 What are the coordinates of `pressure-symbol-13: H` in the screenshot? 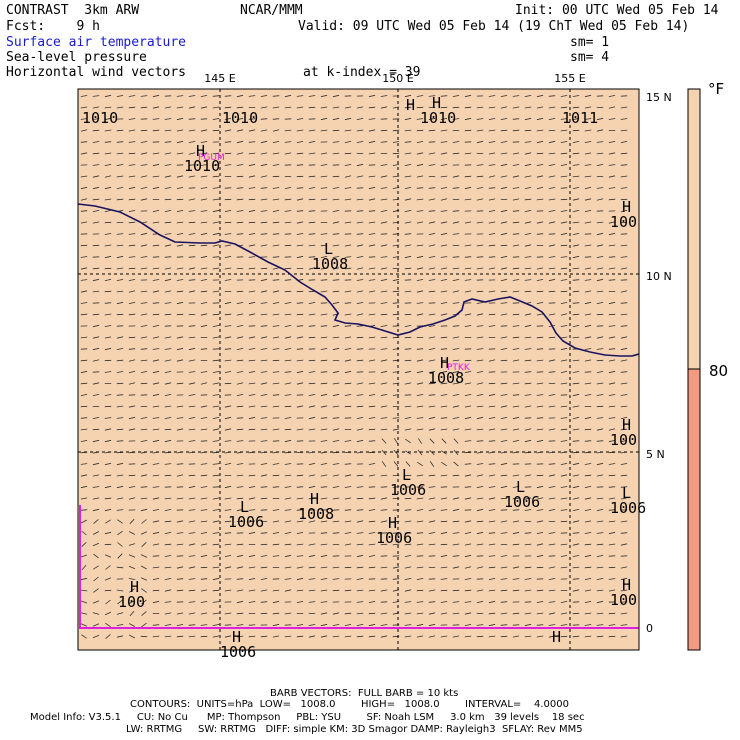 It's located at (392, 523).